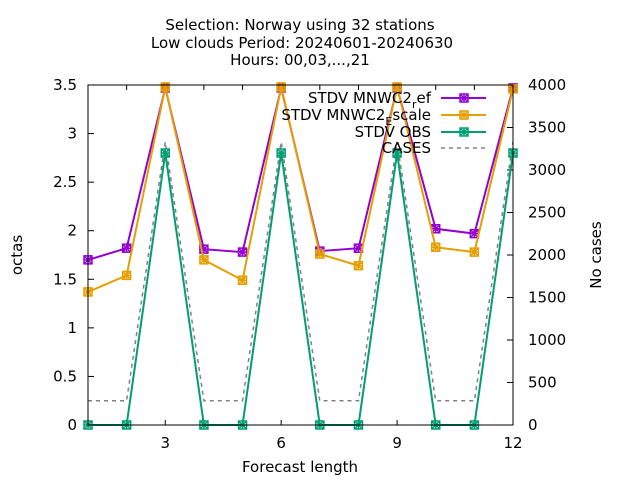 The image size is (640, 480). Describe the element at coordinates (370, 100) in the screenshot. I see `legend-label: STDV MNWC2ref` at that location.